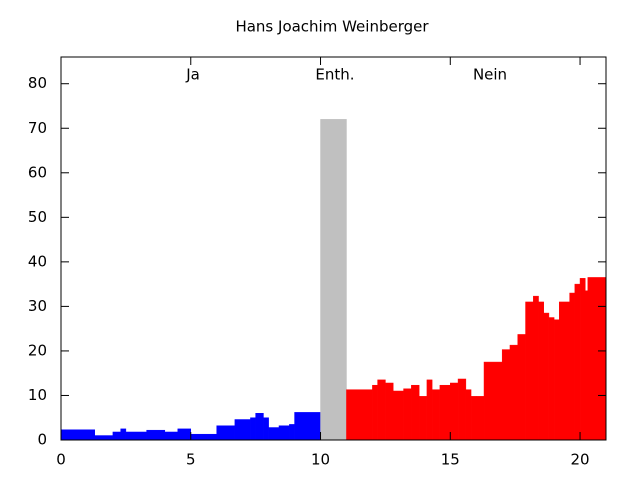  What do you see at coordinates (37, 128) in the screenshot?
I see `y-tick-label: 70` at bounding box center [37, 128].